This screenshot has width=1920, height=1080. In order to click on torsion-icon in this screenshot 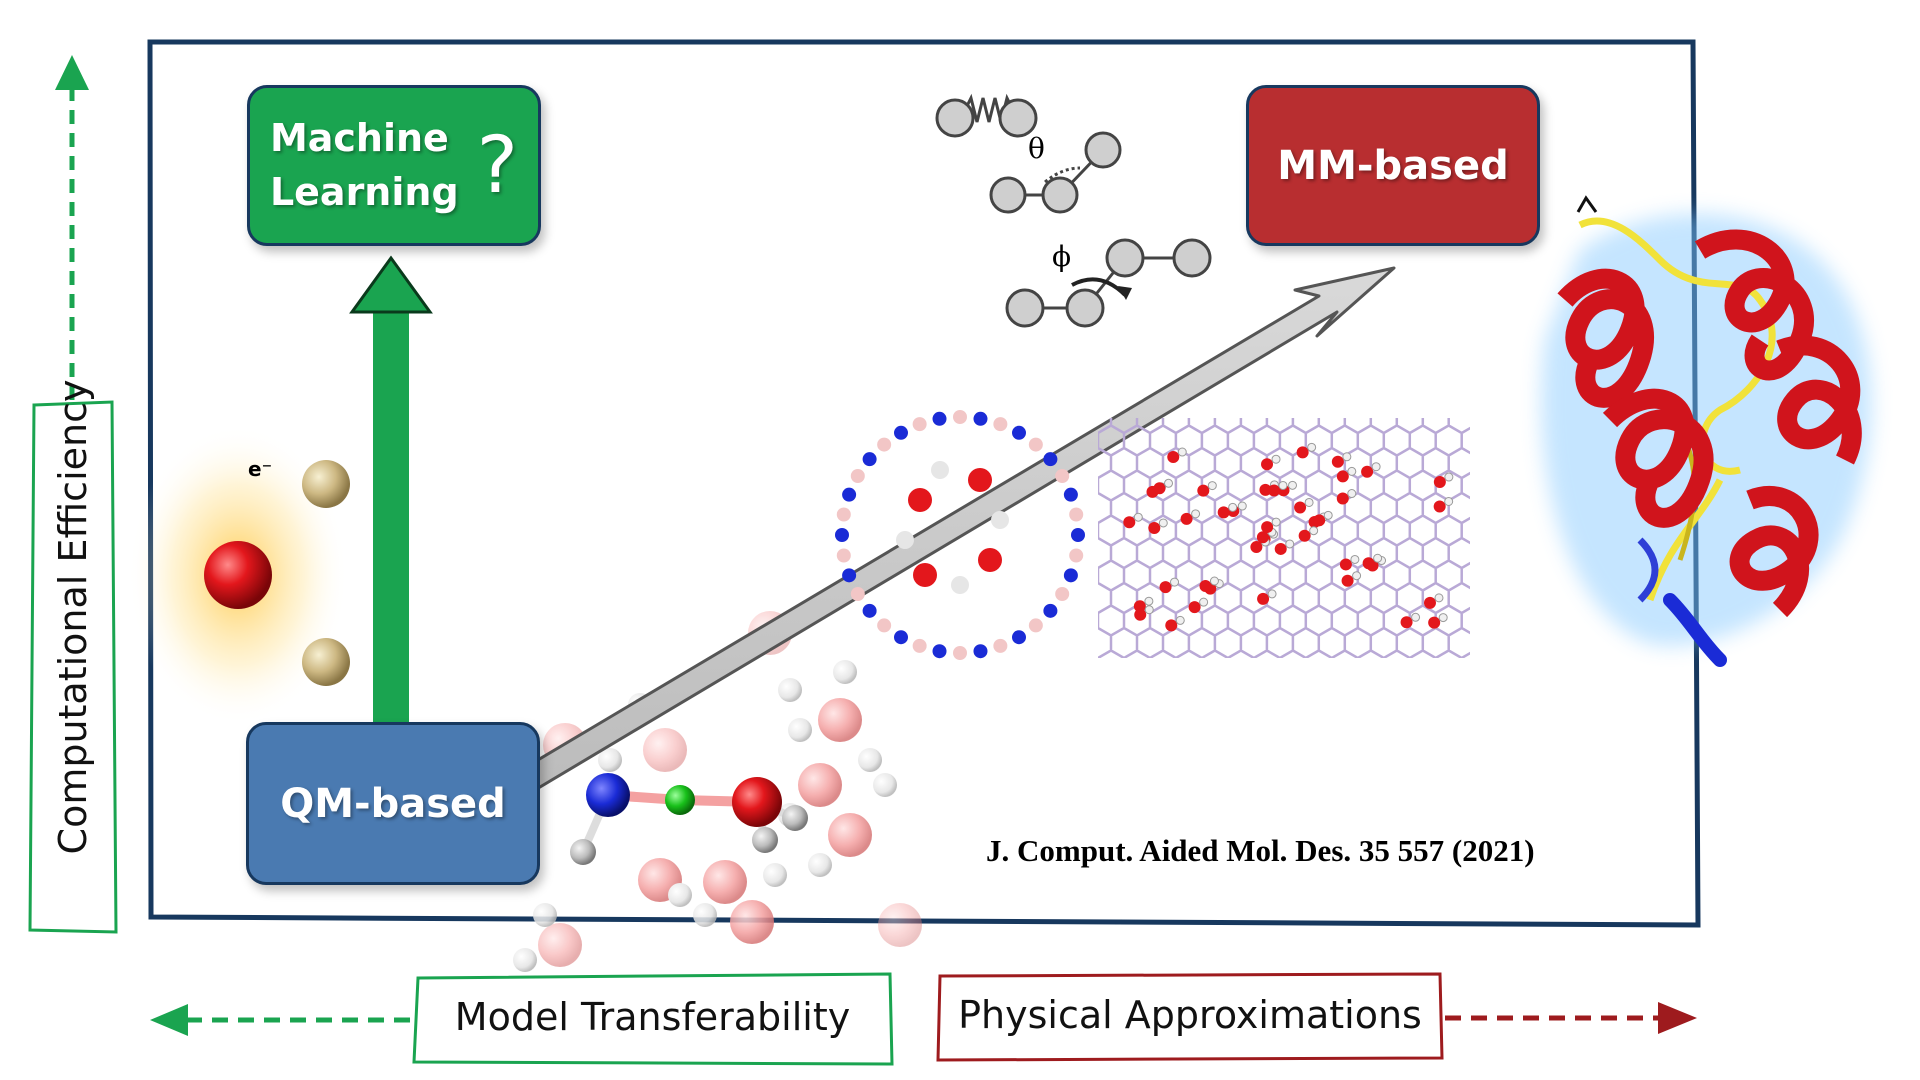, I will do `click(1108, 283)`.